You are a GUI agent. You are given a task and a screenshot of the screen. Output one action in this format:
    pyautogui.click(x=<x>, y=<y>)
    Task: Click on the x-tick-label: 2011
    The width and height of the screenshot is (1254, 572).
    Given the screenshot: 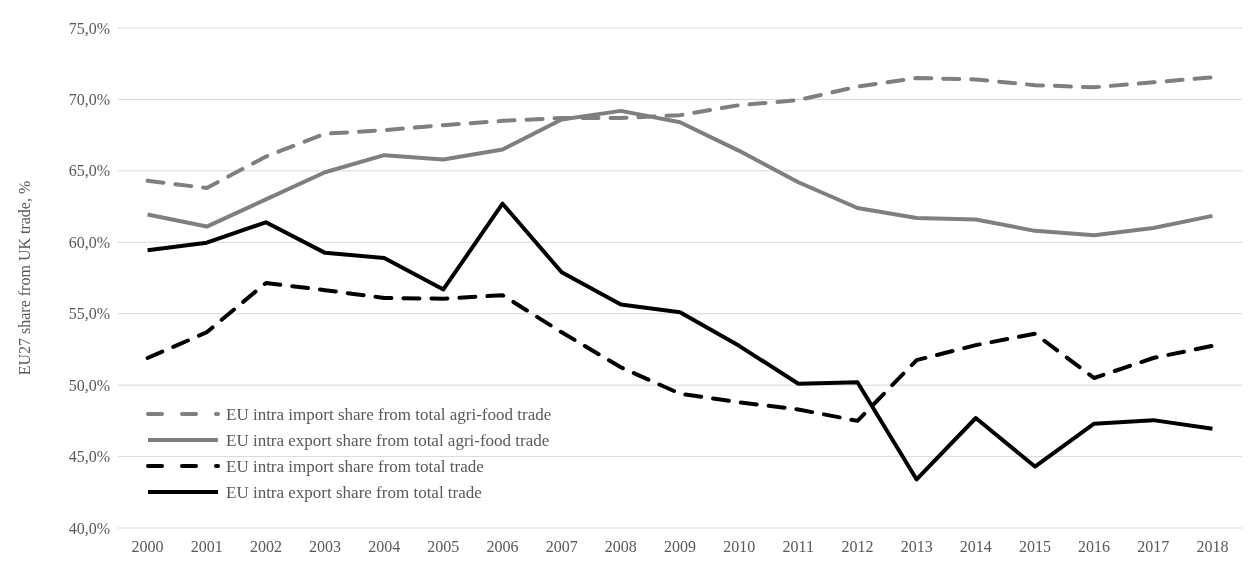 What is the action you would take?
    pyautogui.click(x=798, y=546)
    